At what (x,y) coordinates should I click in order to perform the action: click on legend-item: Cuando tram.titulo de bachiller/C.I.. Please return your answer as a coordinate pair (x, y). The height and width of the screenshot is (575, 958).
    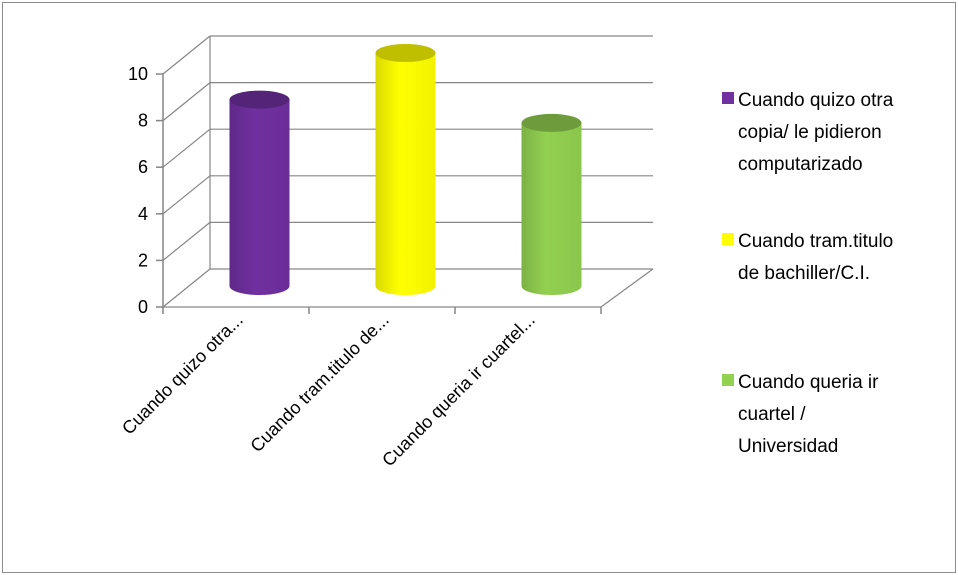
    Looking at the image, I should click on (807, 257).